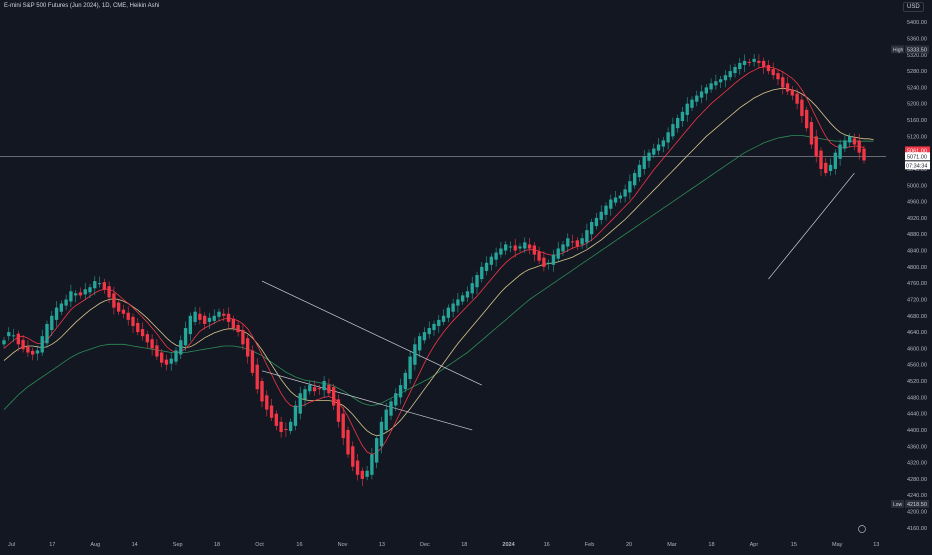 The width and height of the screenshot is (932, 555). Describe the element at coordinates (917, 349) in the screenshot. I see `y-tick-label: 4600.00` at that location.